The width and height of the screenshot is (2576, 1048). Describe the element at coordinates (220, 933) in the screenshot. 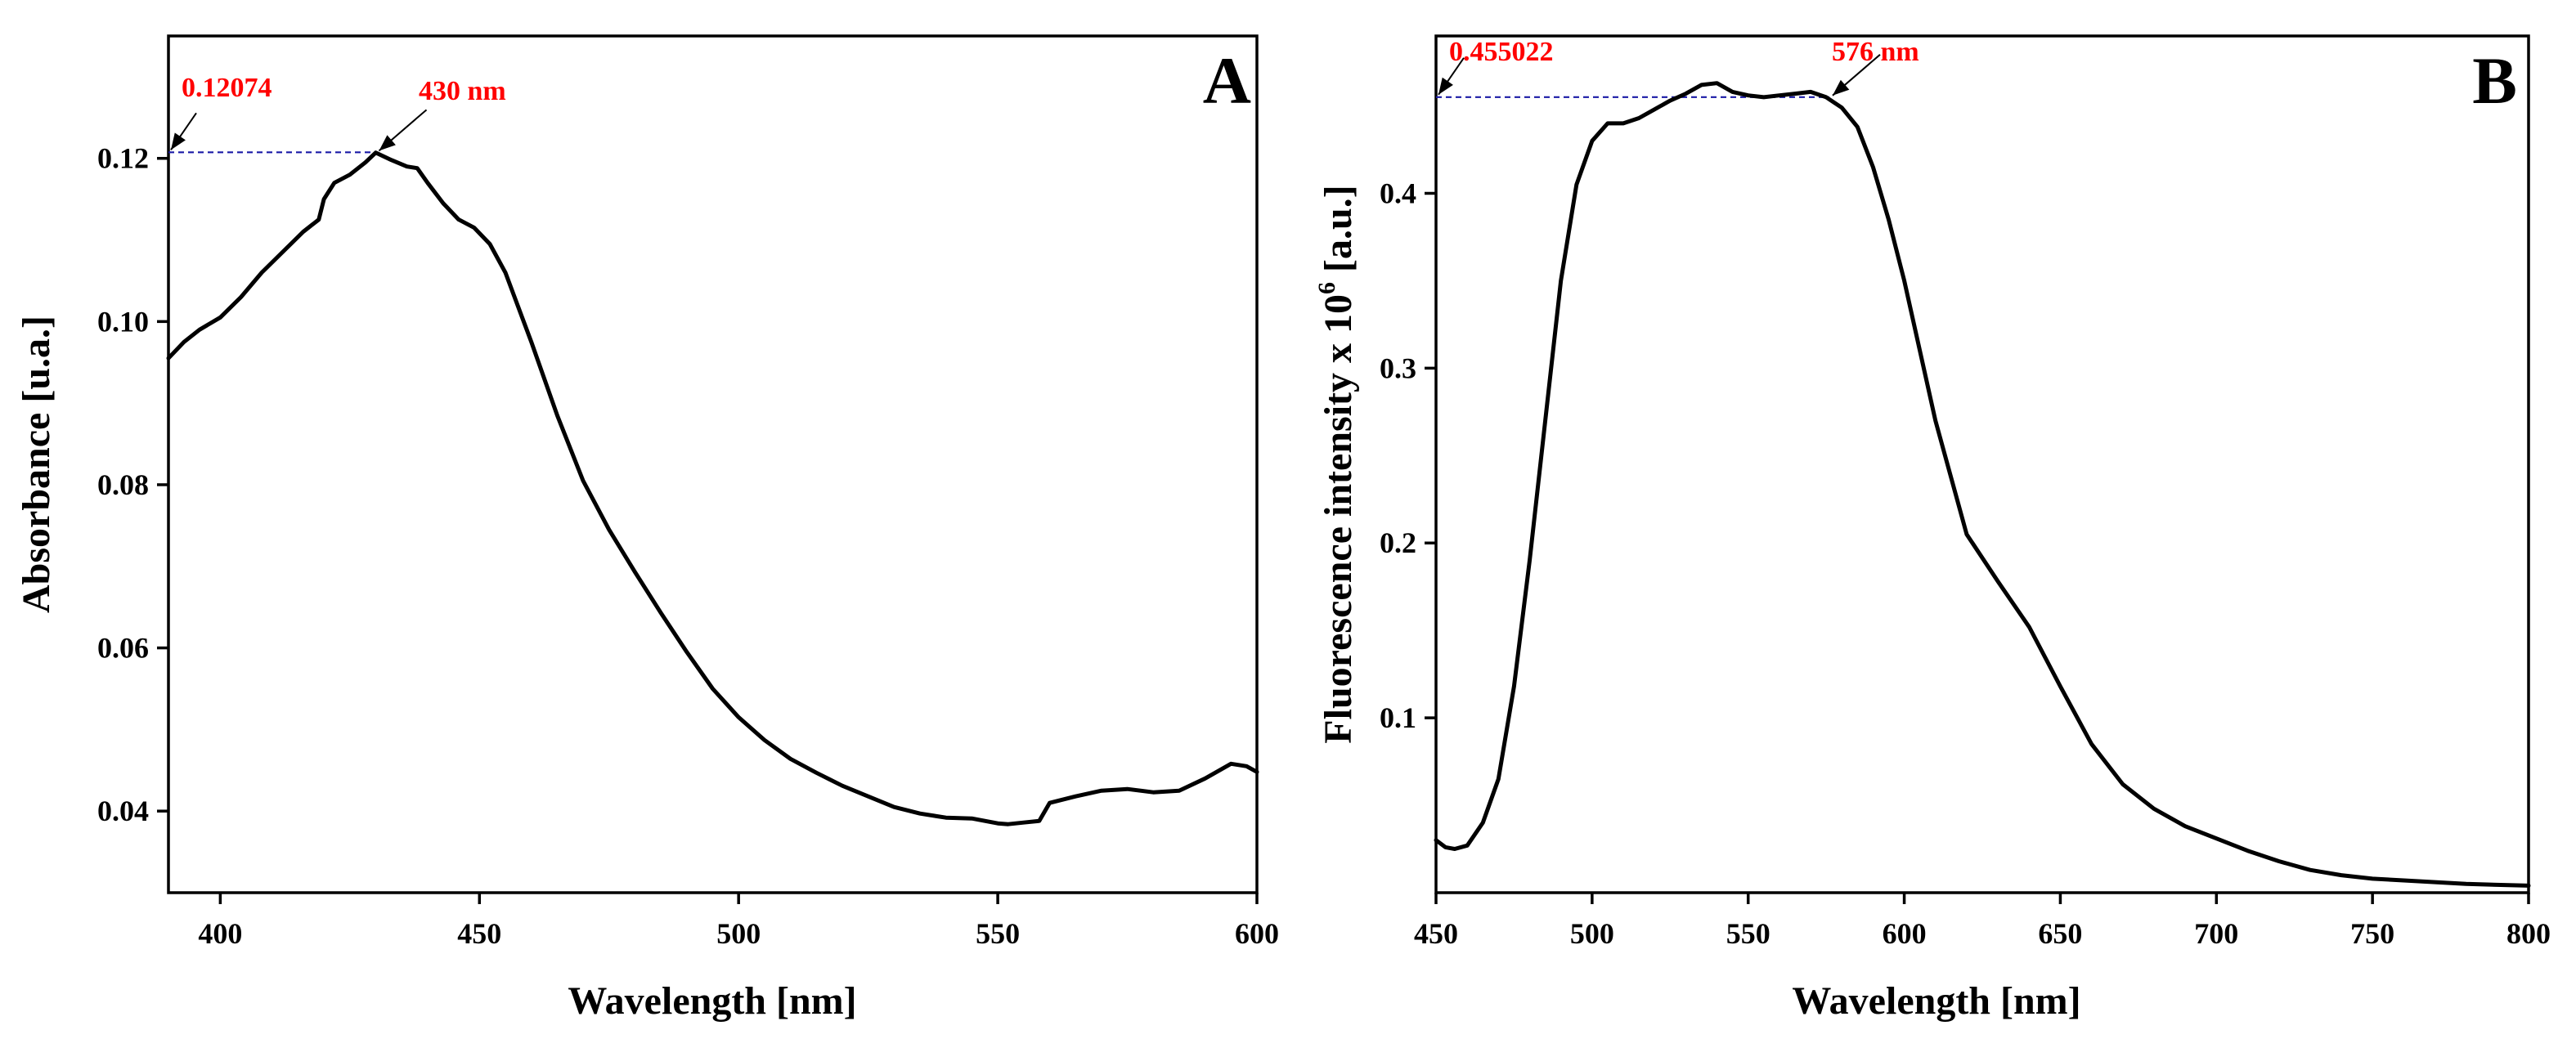

I see `x-tick-label: 400` at that location.